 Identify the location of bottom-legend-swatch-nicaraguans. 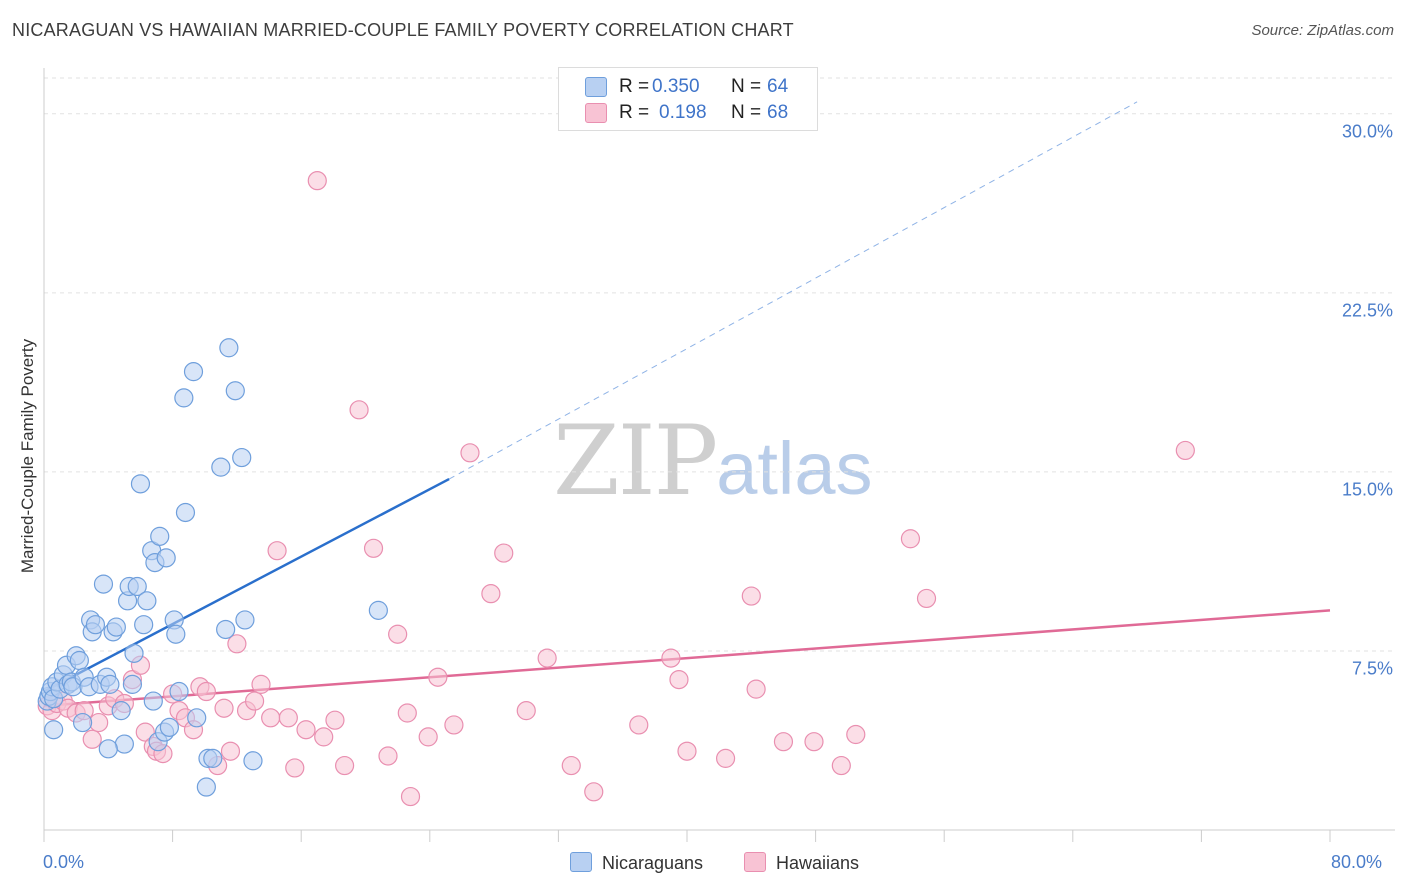
(581, 862).